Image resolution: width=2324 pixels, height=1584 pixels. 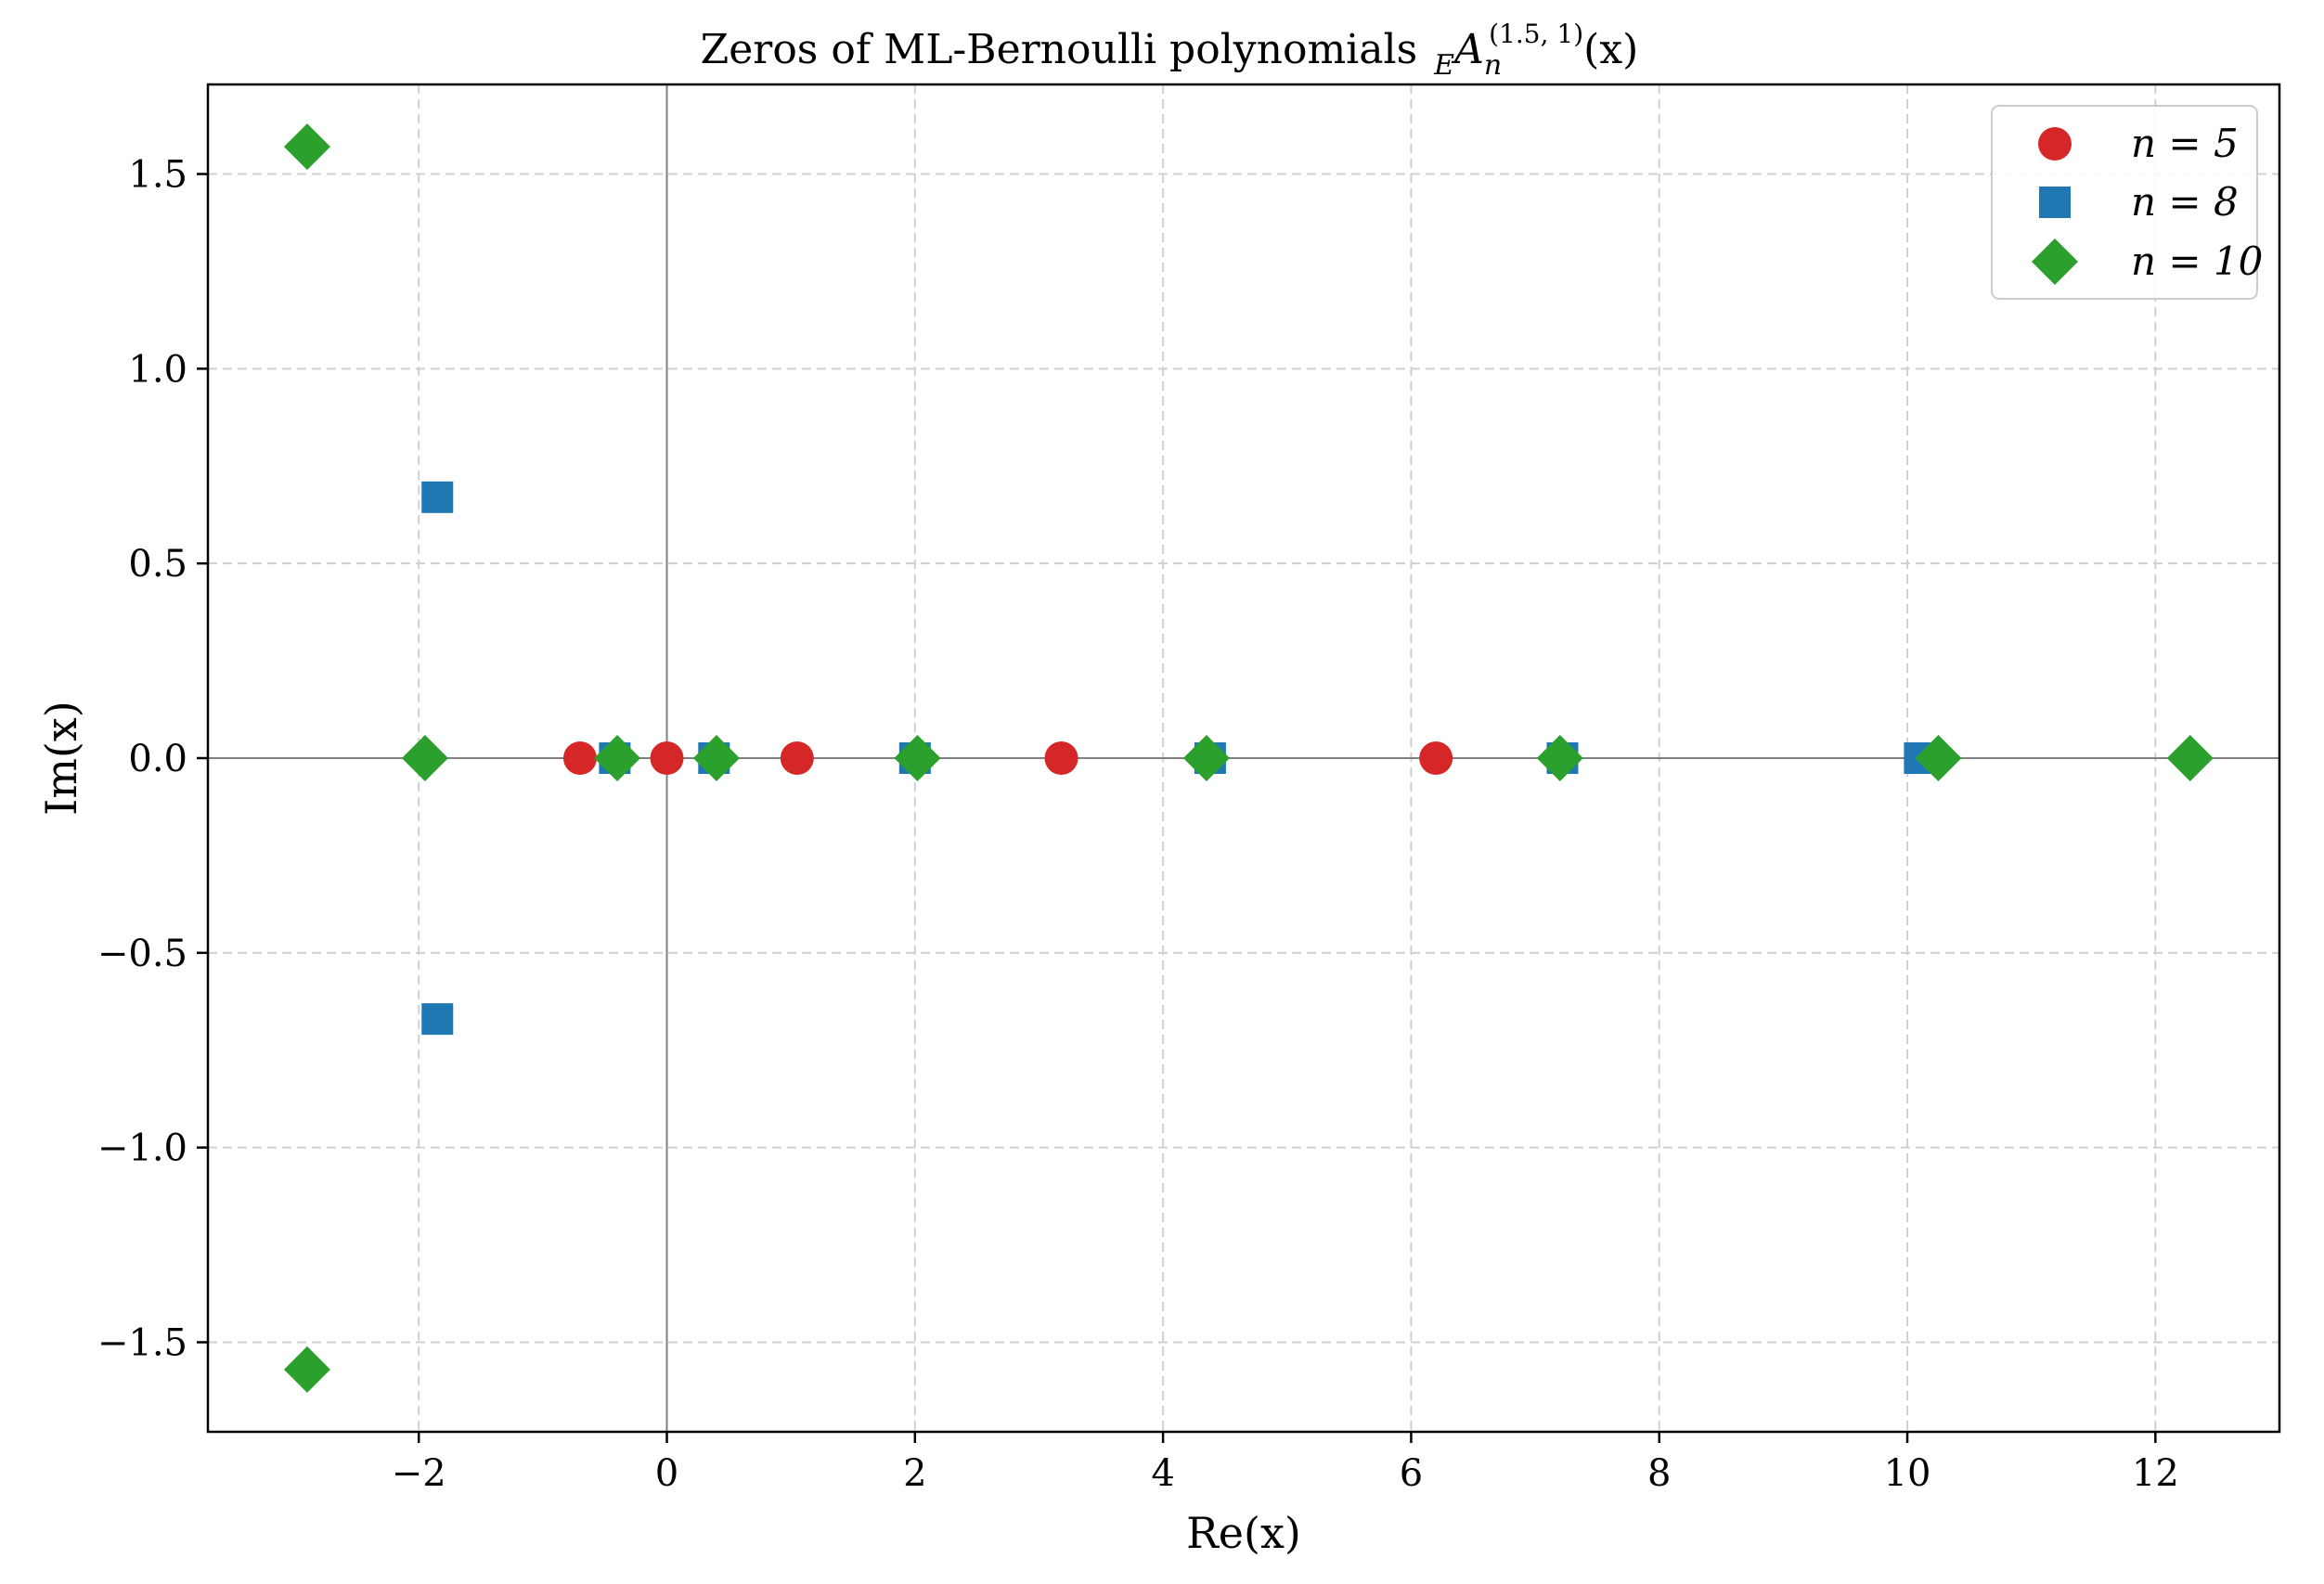 What do you see at coordinates (1908, 1473) in the screenshot?
I see `x-tick-label: 10` at bounding box center [1908, 1473].